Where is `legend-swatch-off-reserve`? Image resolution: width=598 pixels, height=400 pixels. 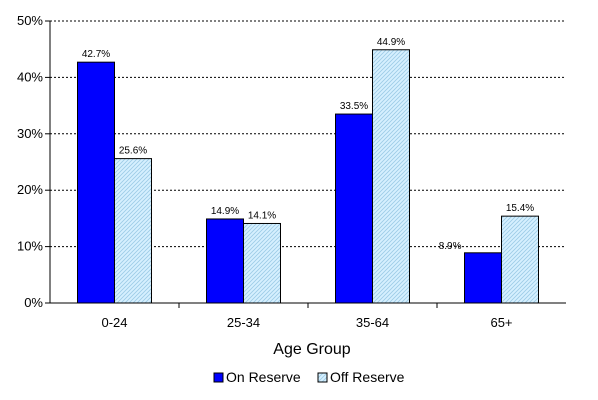 legend-swatch-off-reserve is located at coordinates (322, 377).